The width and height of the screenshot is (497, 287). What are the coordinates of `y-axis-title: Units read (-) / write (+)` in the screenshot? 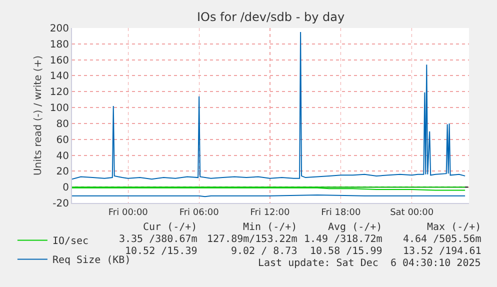 It's located at (38, 115).